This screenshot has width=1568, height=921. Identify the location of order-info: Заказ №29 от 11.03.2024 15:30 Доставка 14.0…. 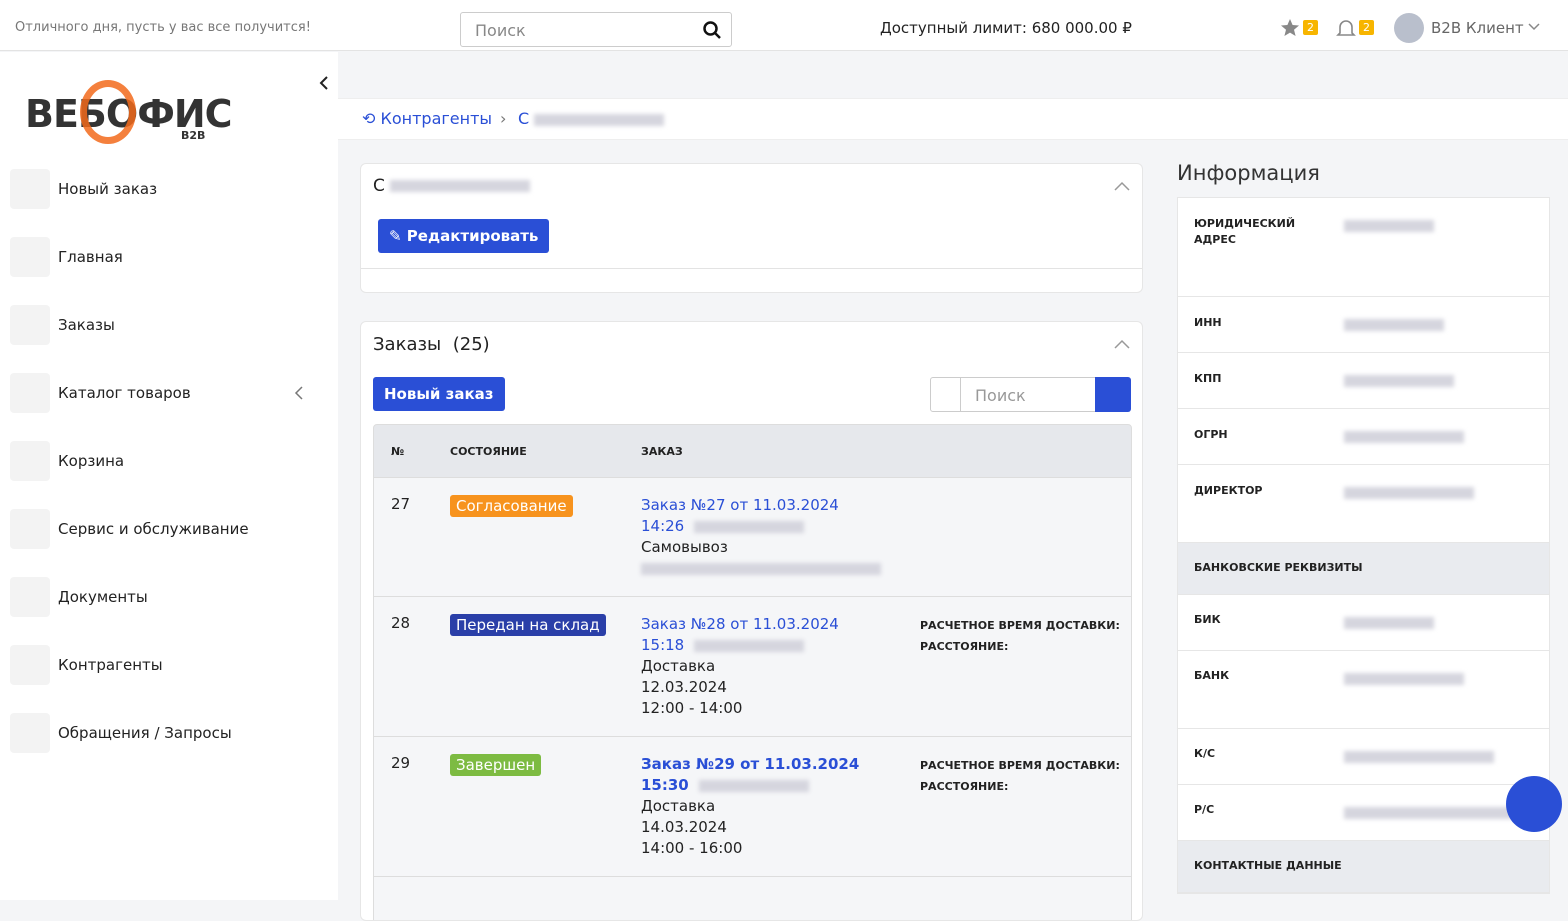
(750, 806).